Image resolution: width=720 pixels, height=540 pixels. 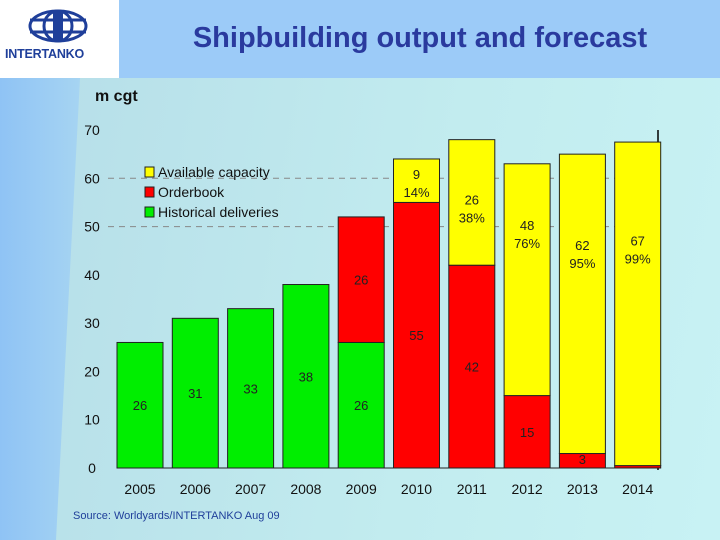 What do you see at coordinates (472, 217) in the screenshot?
I see `segment-percent-label: 38%` at bounding box center [472, 217].